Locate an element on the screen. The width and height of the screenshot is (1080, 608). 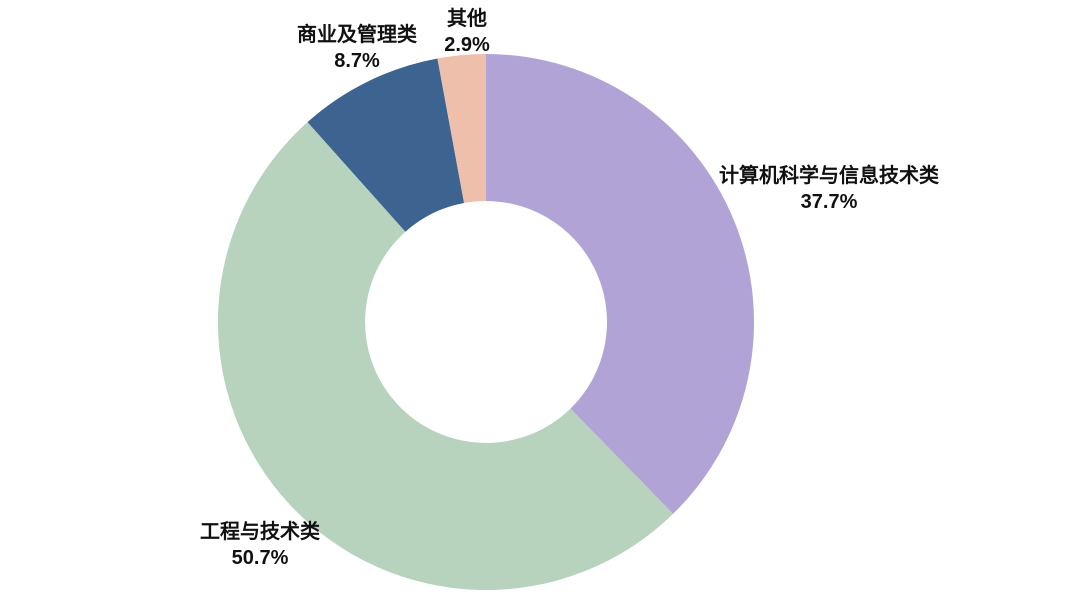
slice-label-text: 工程与技术类 is located at coordinates (260, 532).